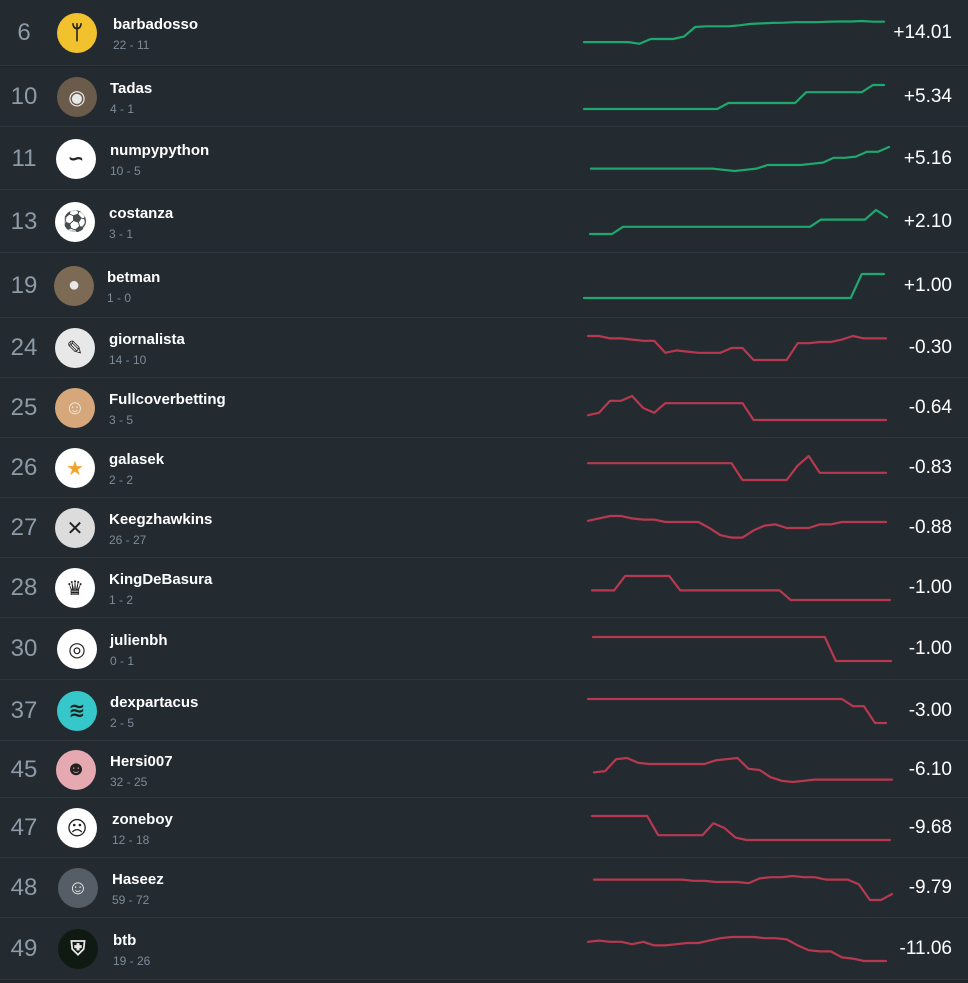  What do you see at coordinates (484, 285) in the screenshot?
I see `table-row: 19 ● betman 1 - 0 +1.00` at bounding box center [484, 285].